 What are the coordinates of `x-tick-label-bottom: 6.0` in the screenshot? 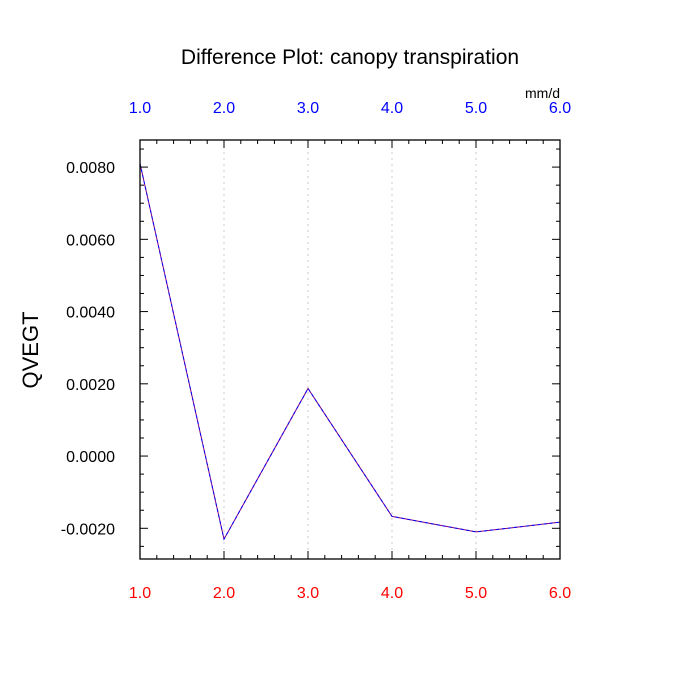 It's located at (560, 593).